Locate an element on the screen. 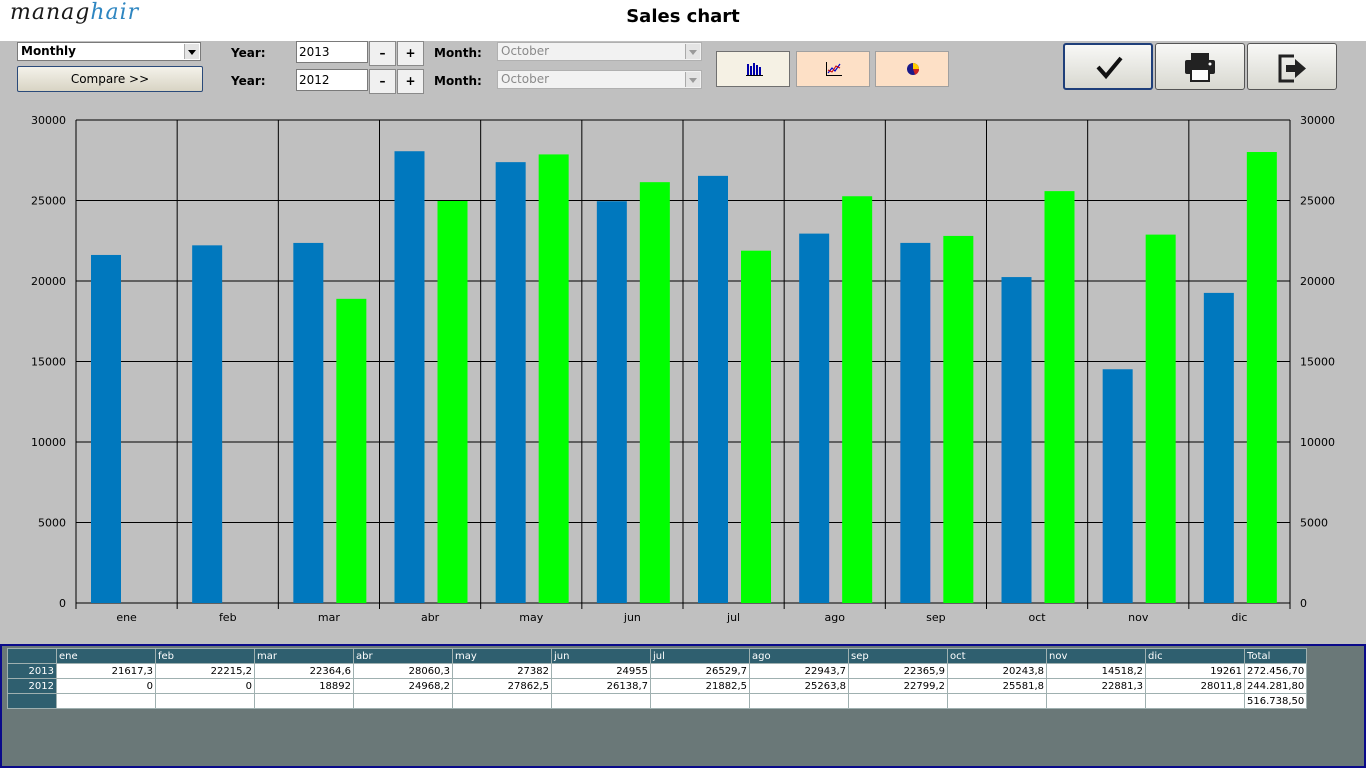  x-tick-label: dic is located at coordinates (1239, 617).